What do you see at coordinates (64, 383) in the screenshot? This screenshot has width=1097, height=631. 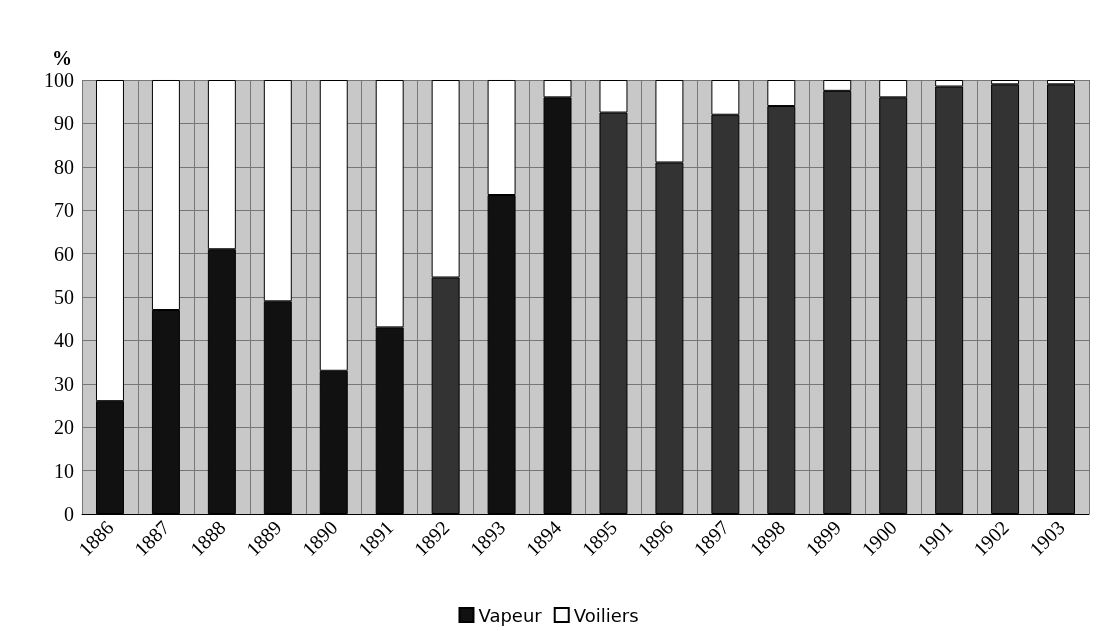 I see `y-tick-label: 30` at bounding box center [64, 383].